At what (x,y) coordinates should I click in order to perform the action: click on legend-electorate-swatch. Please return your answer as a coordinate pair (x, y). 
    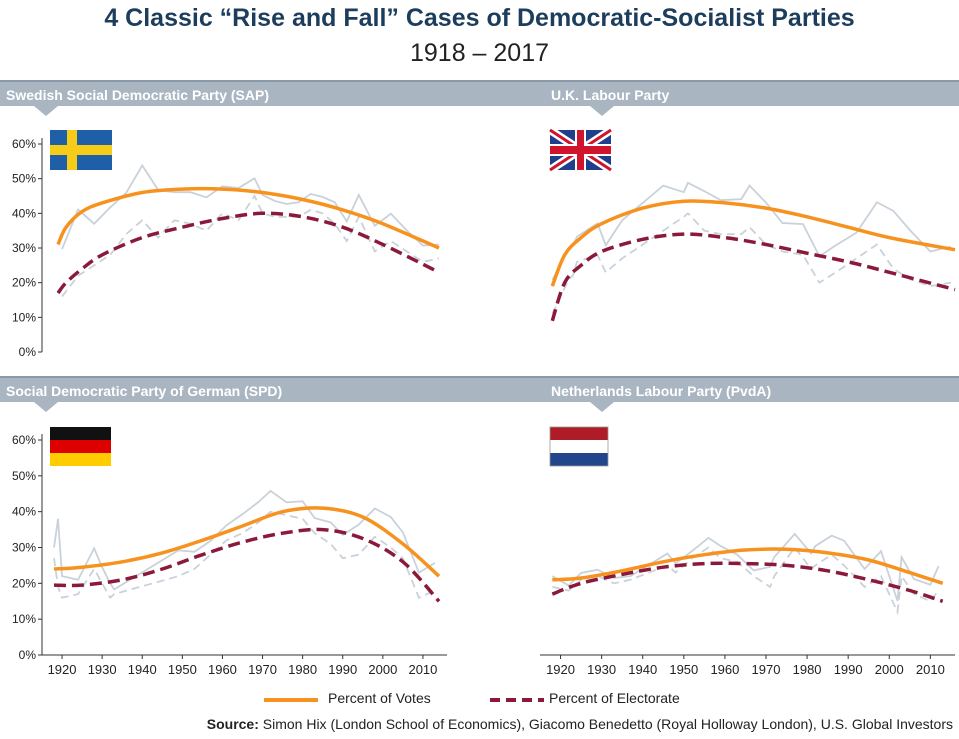
    Looking at the image, I should click on (517, 700).